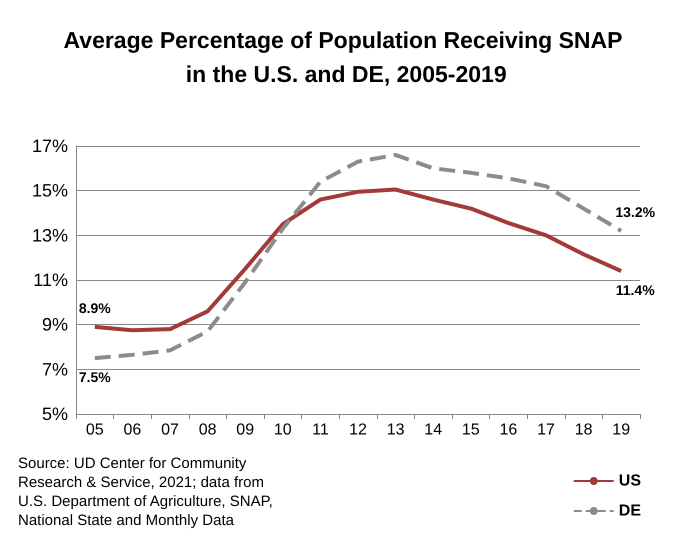  I want to click on source-note: Source: UD Center for Community Research & Service, 2021; data from U.S. Department of Agriculture, SNAP, National State and Monthly Data, so click(148, 492).